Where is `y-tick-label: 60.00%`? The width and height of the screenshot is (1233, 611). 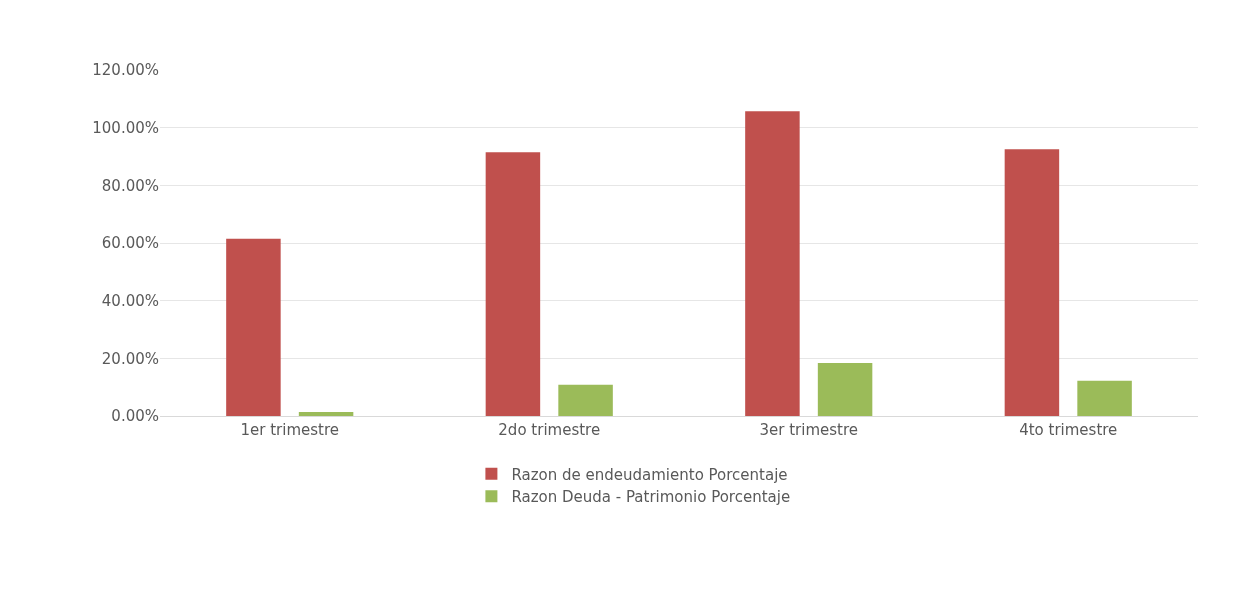 y-tick-label: 60.00% is located at coordinates (130, 243).